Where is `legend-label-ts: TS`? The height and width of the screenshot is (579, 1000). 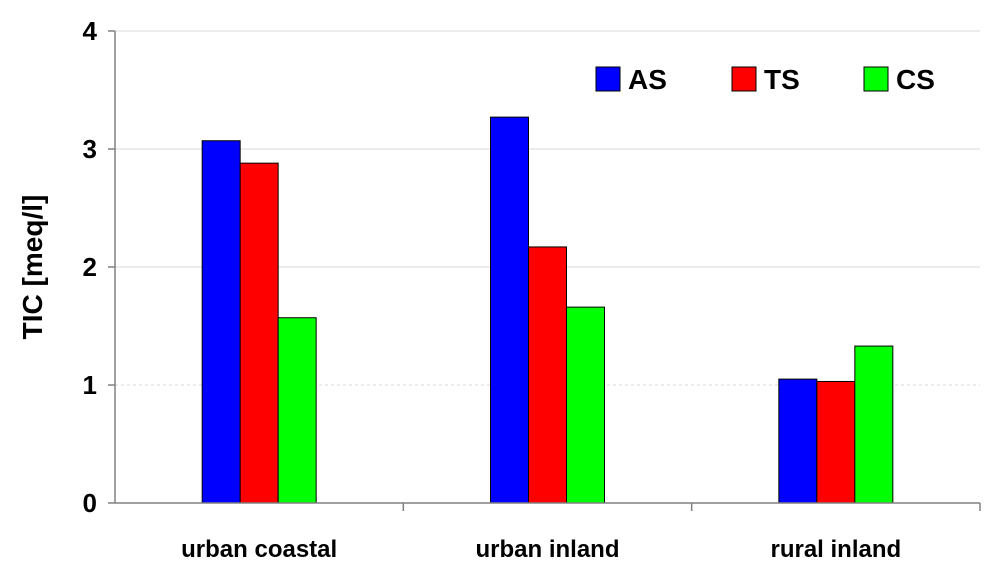
legend-label-ts: TS is located at coordinates (782, 79).